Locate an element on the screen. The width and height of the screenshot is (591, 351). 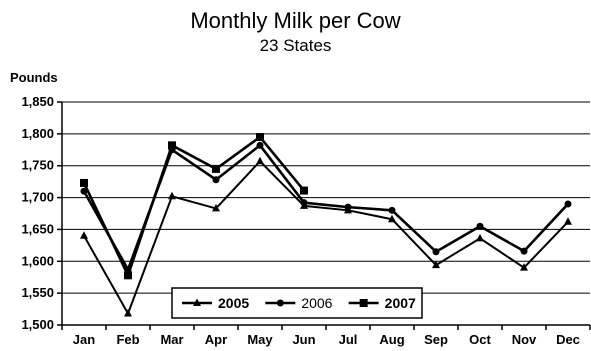
data-point-2006-aug is located at coordinates (392, 210).